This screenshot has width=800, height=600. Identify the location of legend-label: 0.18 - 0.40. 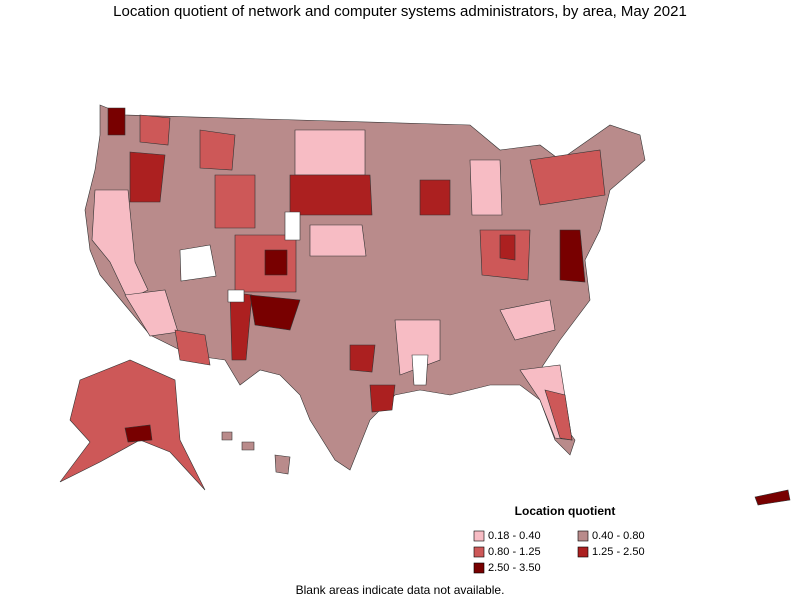
(514, 536).